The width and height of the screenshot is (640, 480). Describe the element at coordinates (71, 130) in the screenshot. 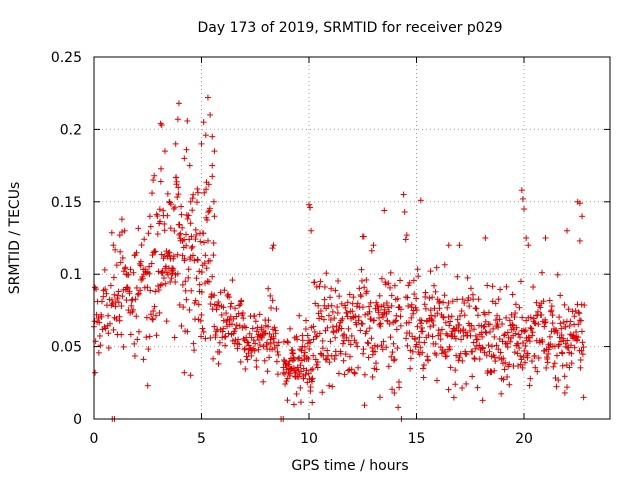

I see `y-tick-label: 0.2` at that location.